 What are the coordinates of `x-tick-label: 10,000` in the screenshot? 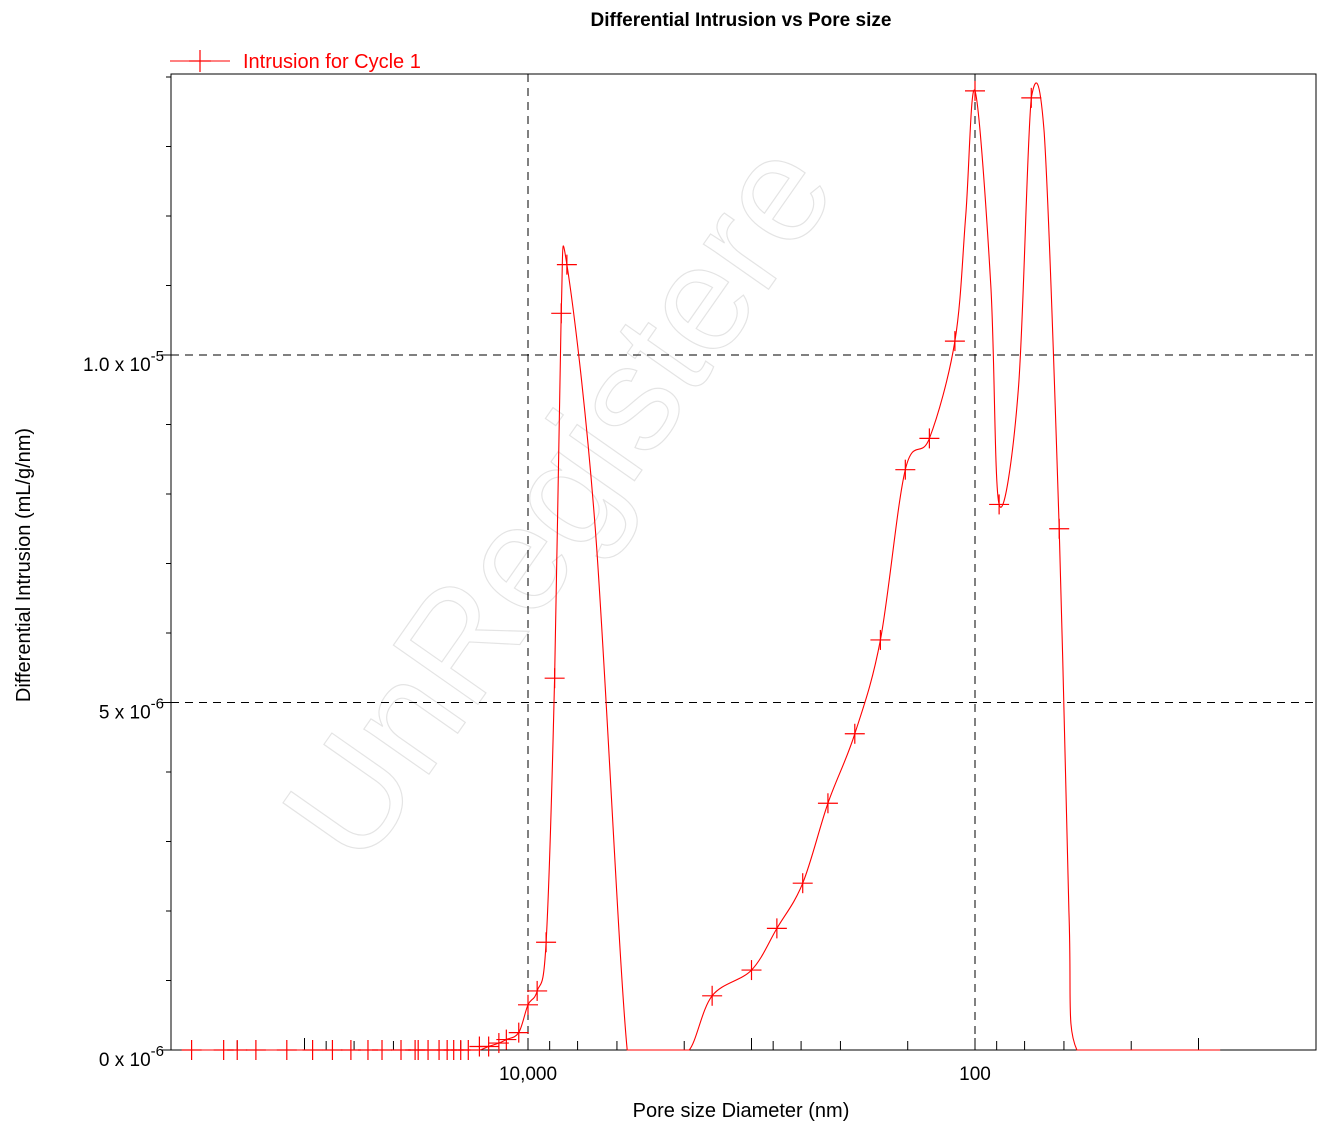 It's located at (528, 1074).